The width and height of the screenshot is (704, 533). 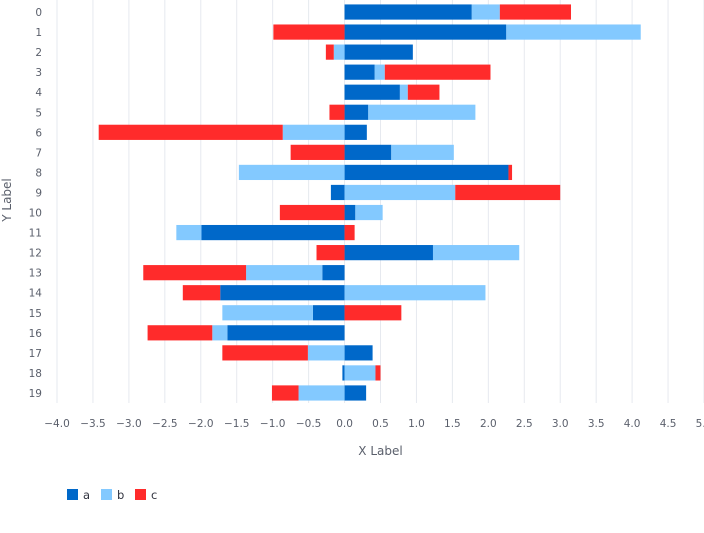 What do you see at coordinates (560, 424) in the screenshot?
I see `x-tick-label: 3.0` at bounding box center [560, 424].